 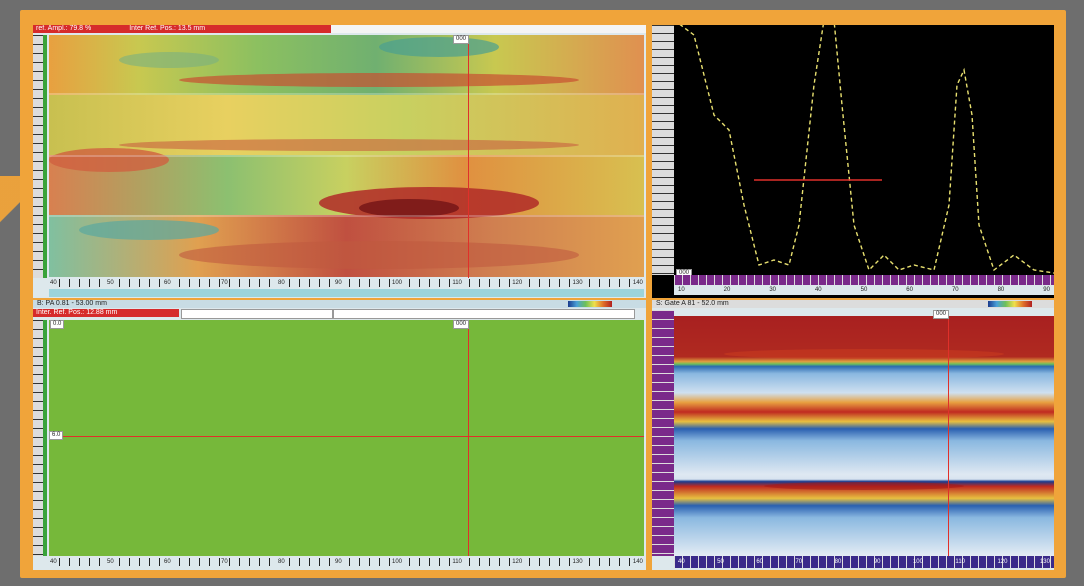 I want to click on cscan-x-ruler: 40 50 60 70 80 90 100 110 120 130 140, so click(x=346, y=283).